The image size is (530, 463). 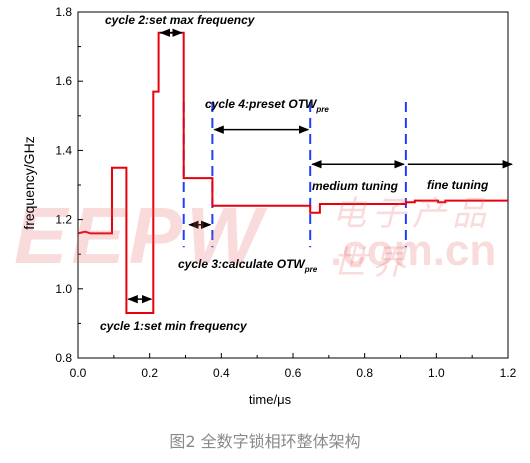 I want to click on x-tick-label: 0.4, so click(x=221, y=373).